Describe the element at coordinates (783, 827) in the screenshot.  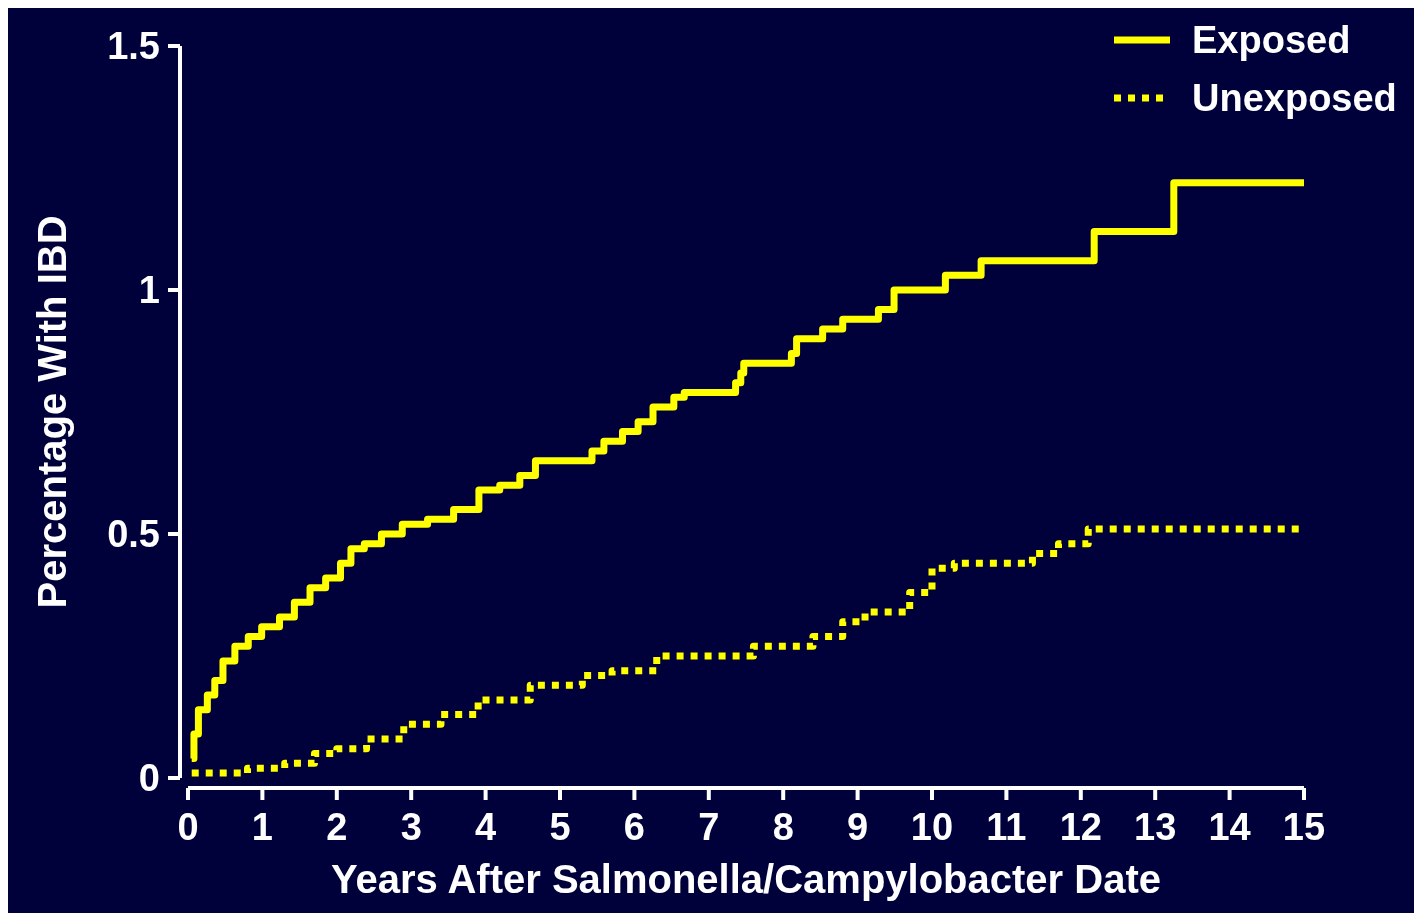
I see `x-tick-label: 8` at that location.